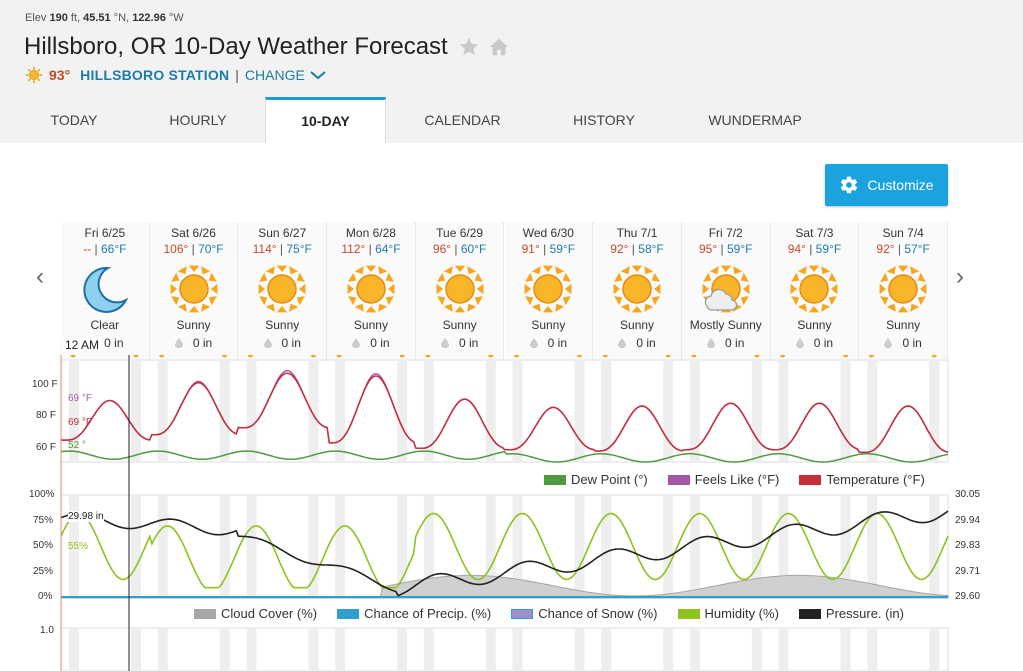 Image resolution: width=1023 pixels, height=671 pixels. I want to click on day-column: Sat 7/3 94° | 59°F Sunny 0 in, so click(815, 290).